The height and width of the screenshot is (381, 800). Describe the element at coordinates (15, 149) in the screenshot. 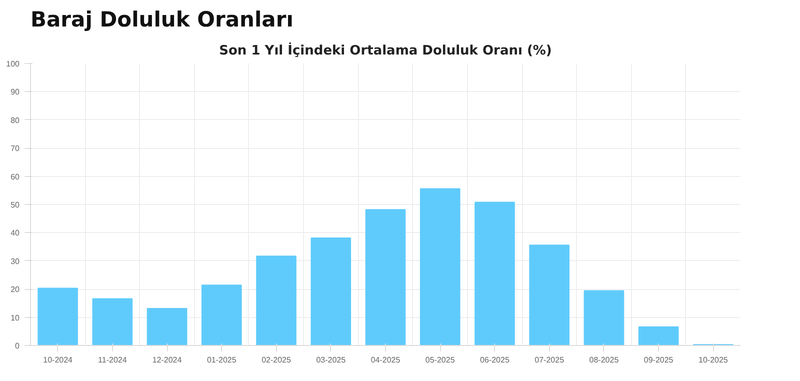

I see `y-tick-label: 70` at that location.